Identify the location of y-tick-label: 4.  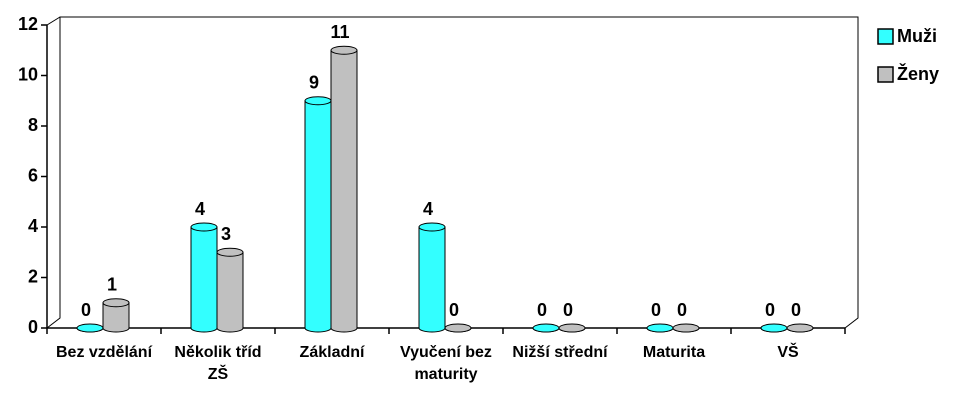
(33, 226).